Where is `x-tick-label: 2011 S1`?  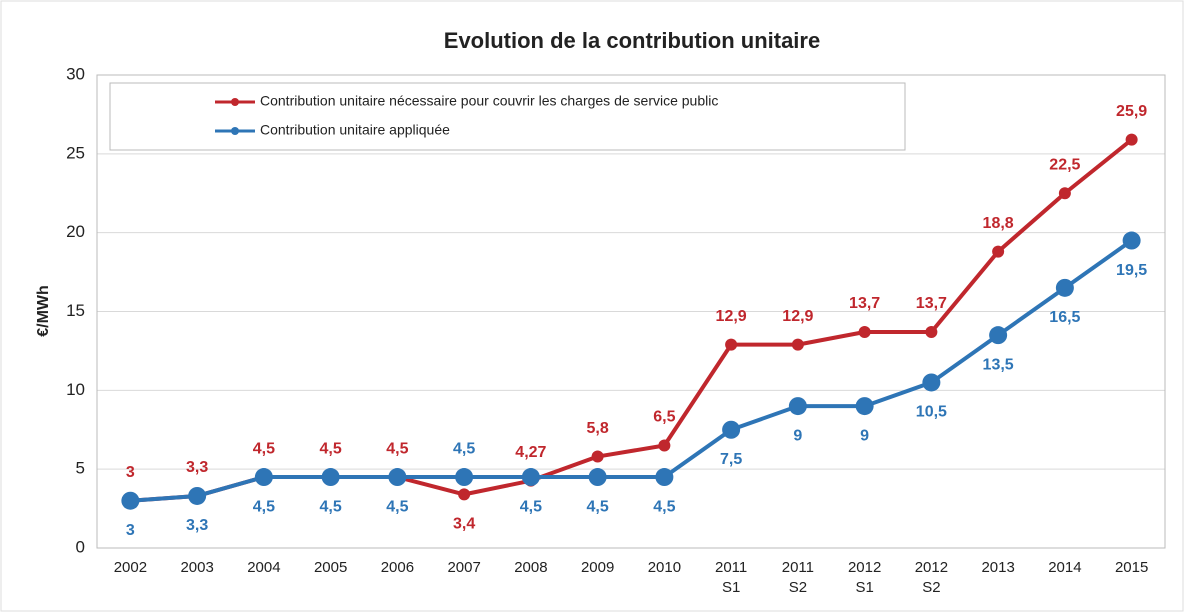 x-tick-label: 2011 S1 is located at coordinates (731, 577).